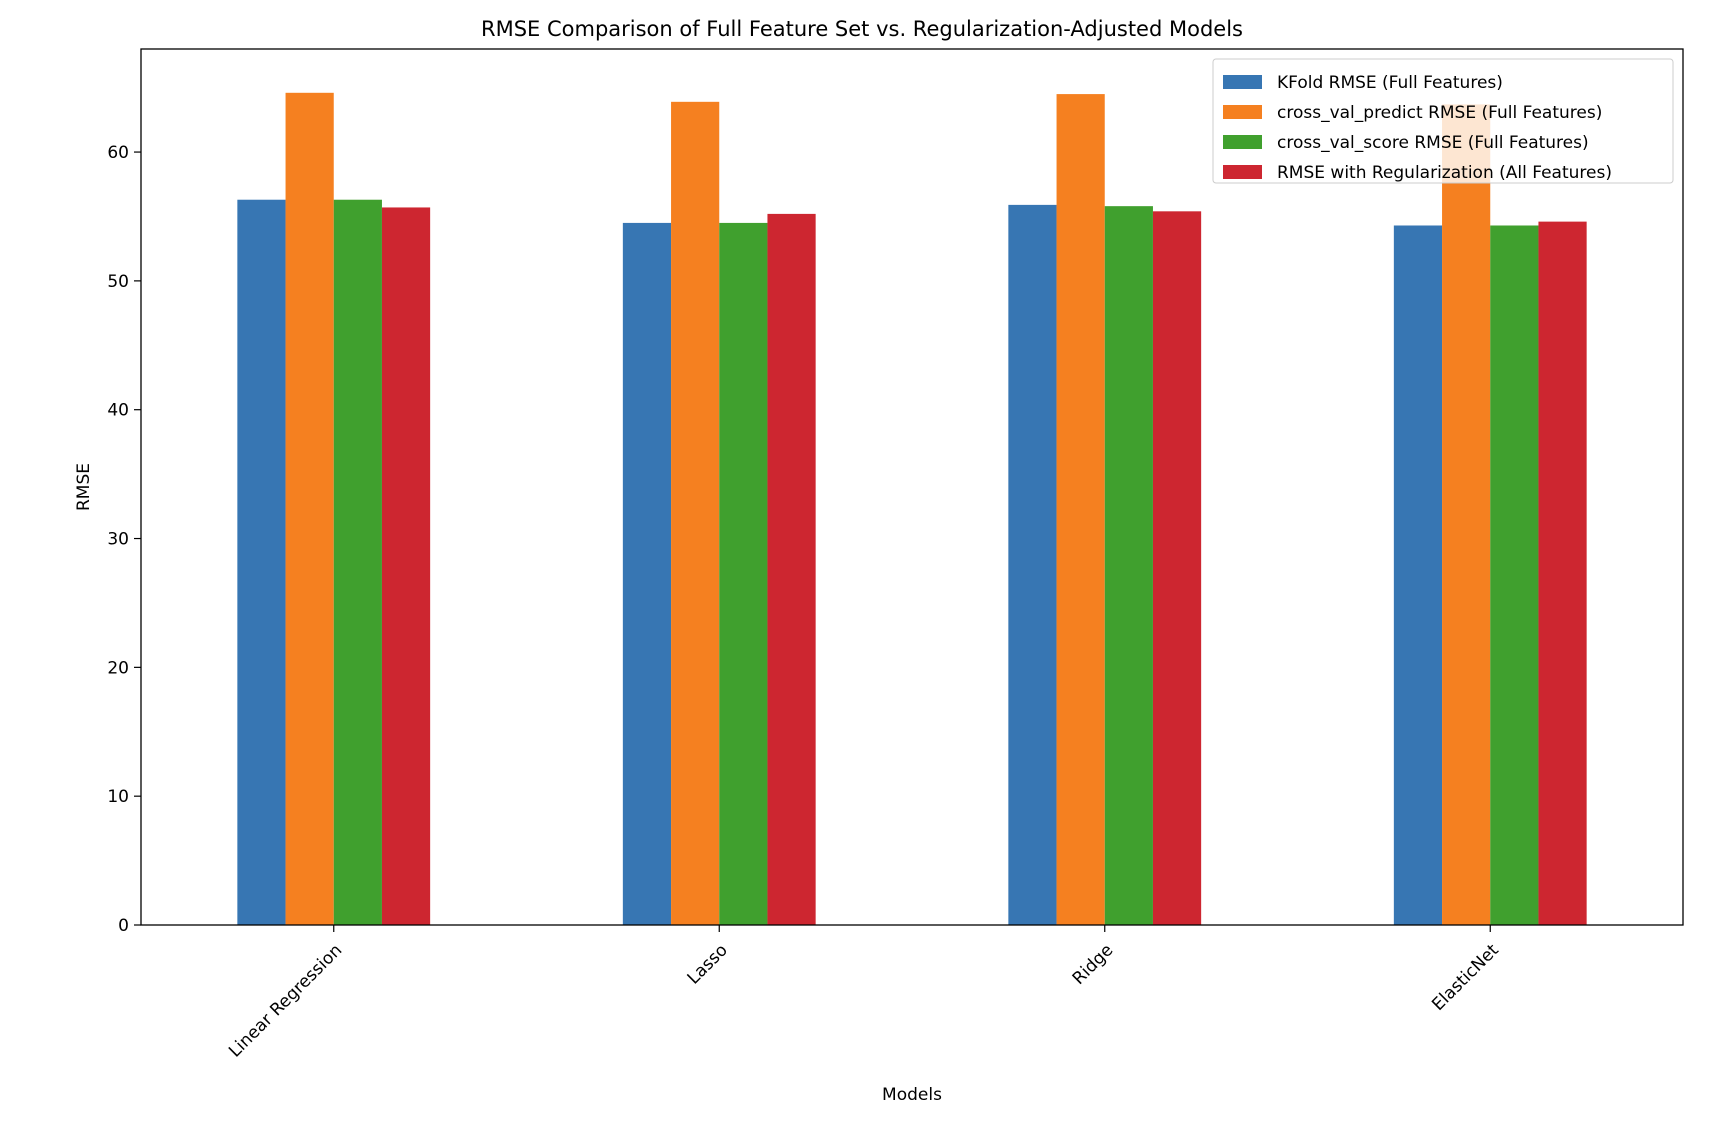 The image size is (1732, 1123). I want to click on y-tick-label: 0, so click(123, 926).